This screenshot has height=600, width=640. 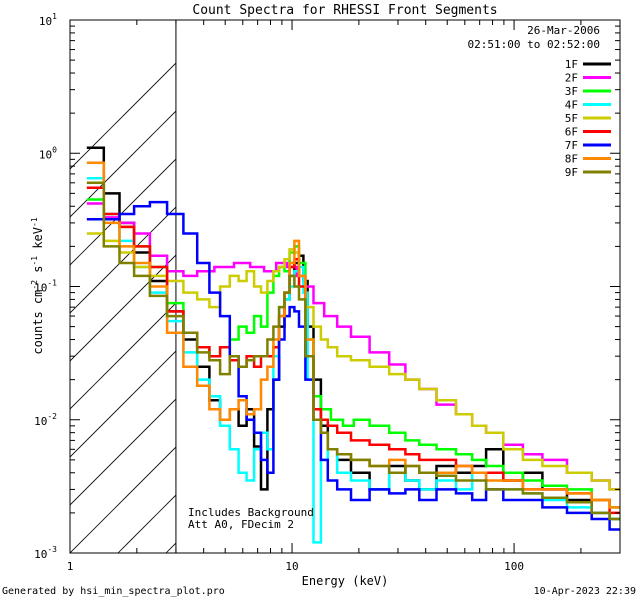 What do you see at coordinates (571, 64) in the screenshot?
I see `legend-label-1F: 1F` at bounding box center [571, 64].